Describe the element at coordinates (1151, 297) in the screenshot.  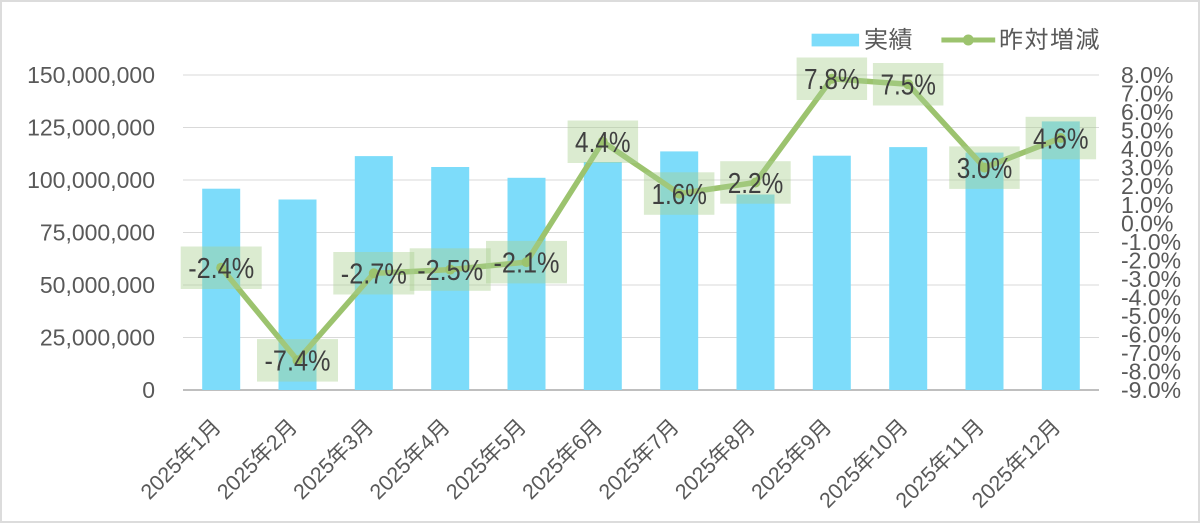
I see `svg-text: -4.0%` at that location.